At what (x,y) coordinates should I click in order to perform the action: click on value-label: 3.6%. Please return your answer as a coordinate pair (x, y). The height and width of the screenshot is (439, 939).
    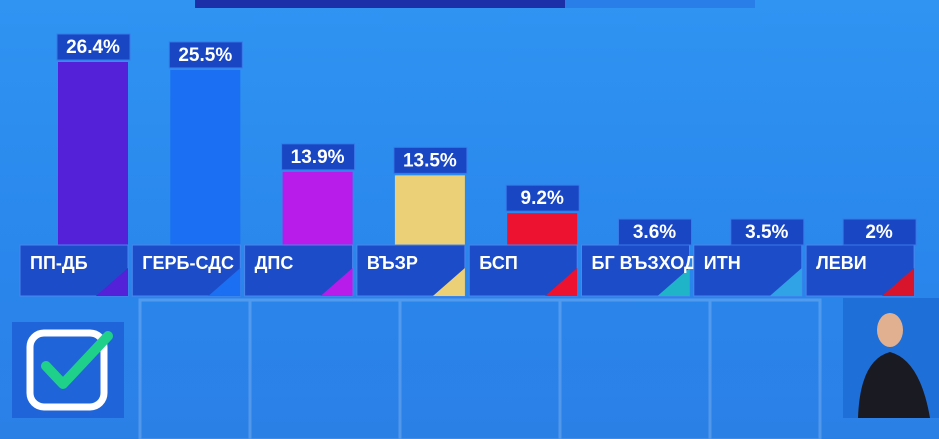
    Looking at the image, I should click on (654, 232).